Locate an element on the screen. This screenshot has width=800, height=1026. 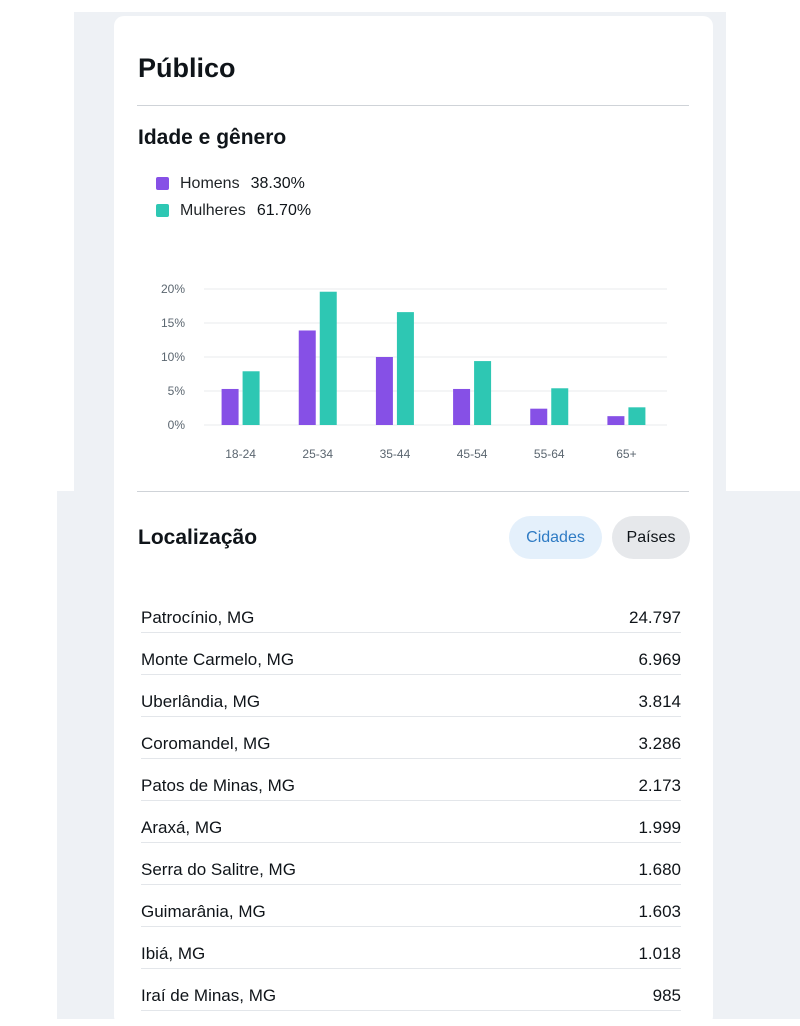
location-count: 1.603 is located at coordinates (659, 911).